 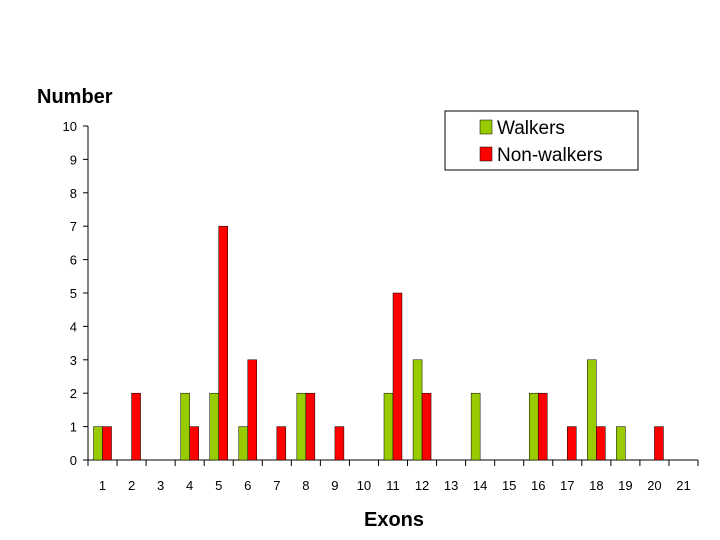 What do you see at coordinates (625, 485) in the screenshot?
I see `x-tick-label: 19` at bounding box center [625, 485].